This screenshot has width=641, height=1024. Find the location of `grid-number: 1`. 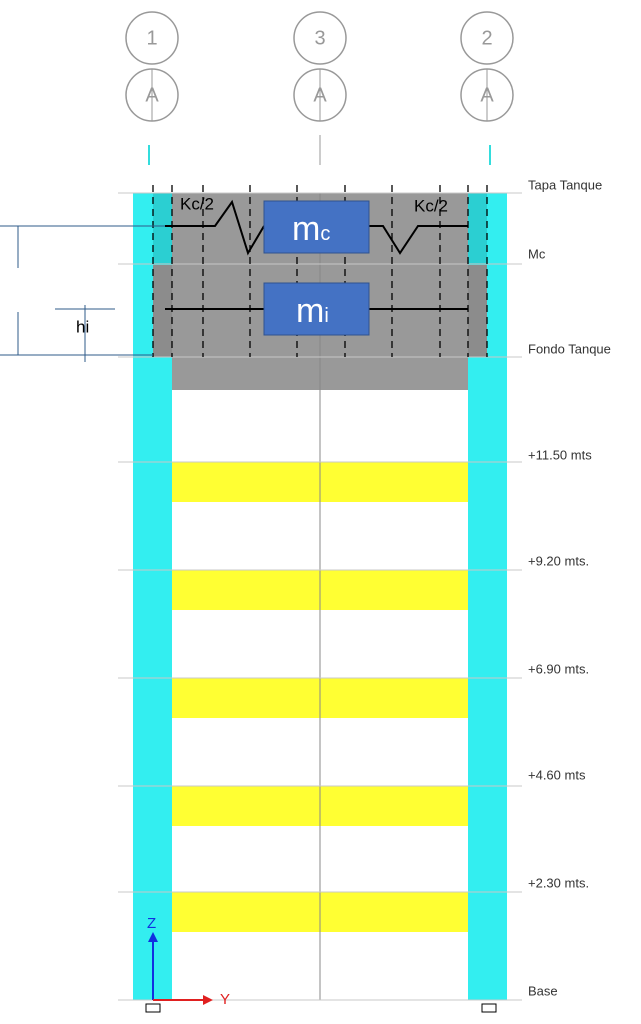

grid-number: 1 is located at coordinates (151, 38).